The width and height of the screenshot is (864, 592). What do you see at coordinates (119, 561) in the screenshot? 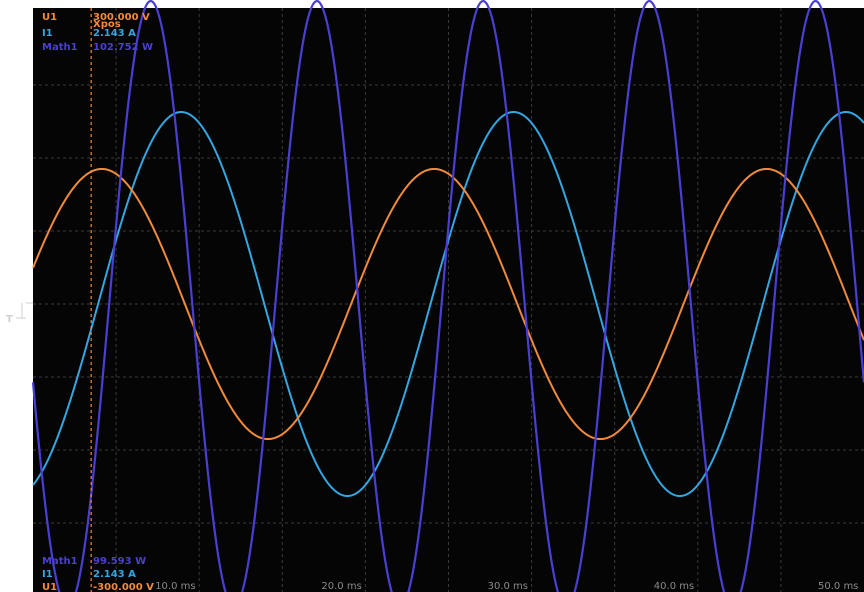
I see `bottom-readout-value-math1: 99.593 W` at bounding box center [119, 561].